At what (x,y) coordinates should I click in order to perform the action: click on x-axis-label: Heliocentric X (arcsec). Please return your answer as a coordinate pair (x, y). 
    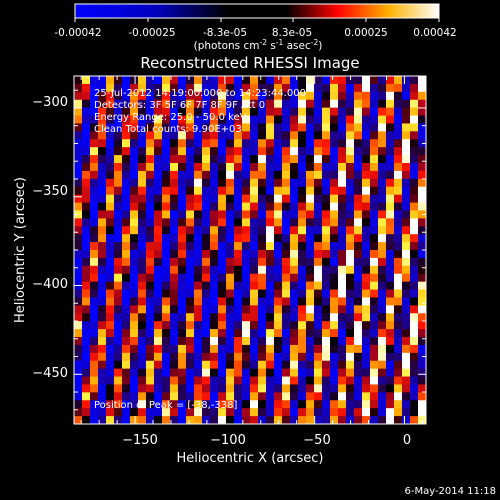
    Looking at the image, I should click on (250, 458).